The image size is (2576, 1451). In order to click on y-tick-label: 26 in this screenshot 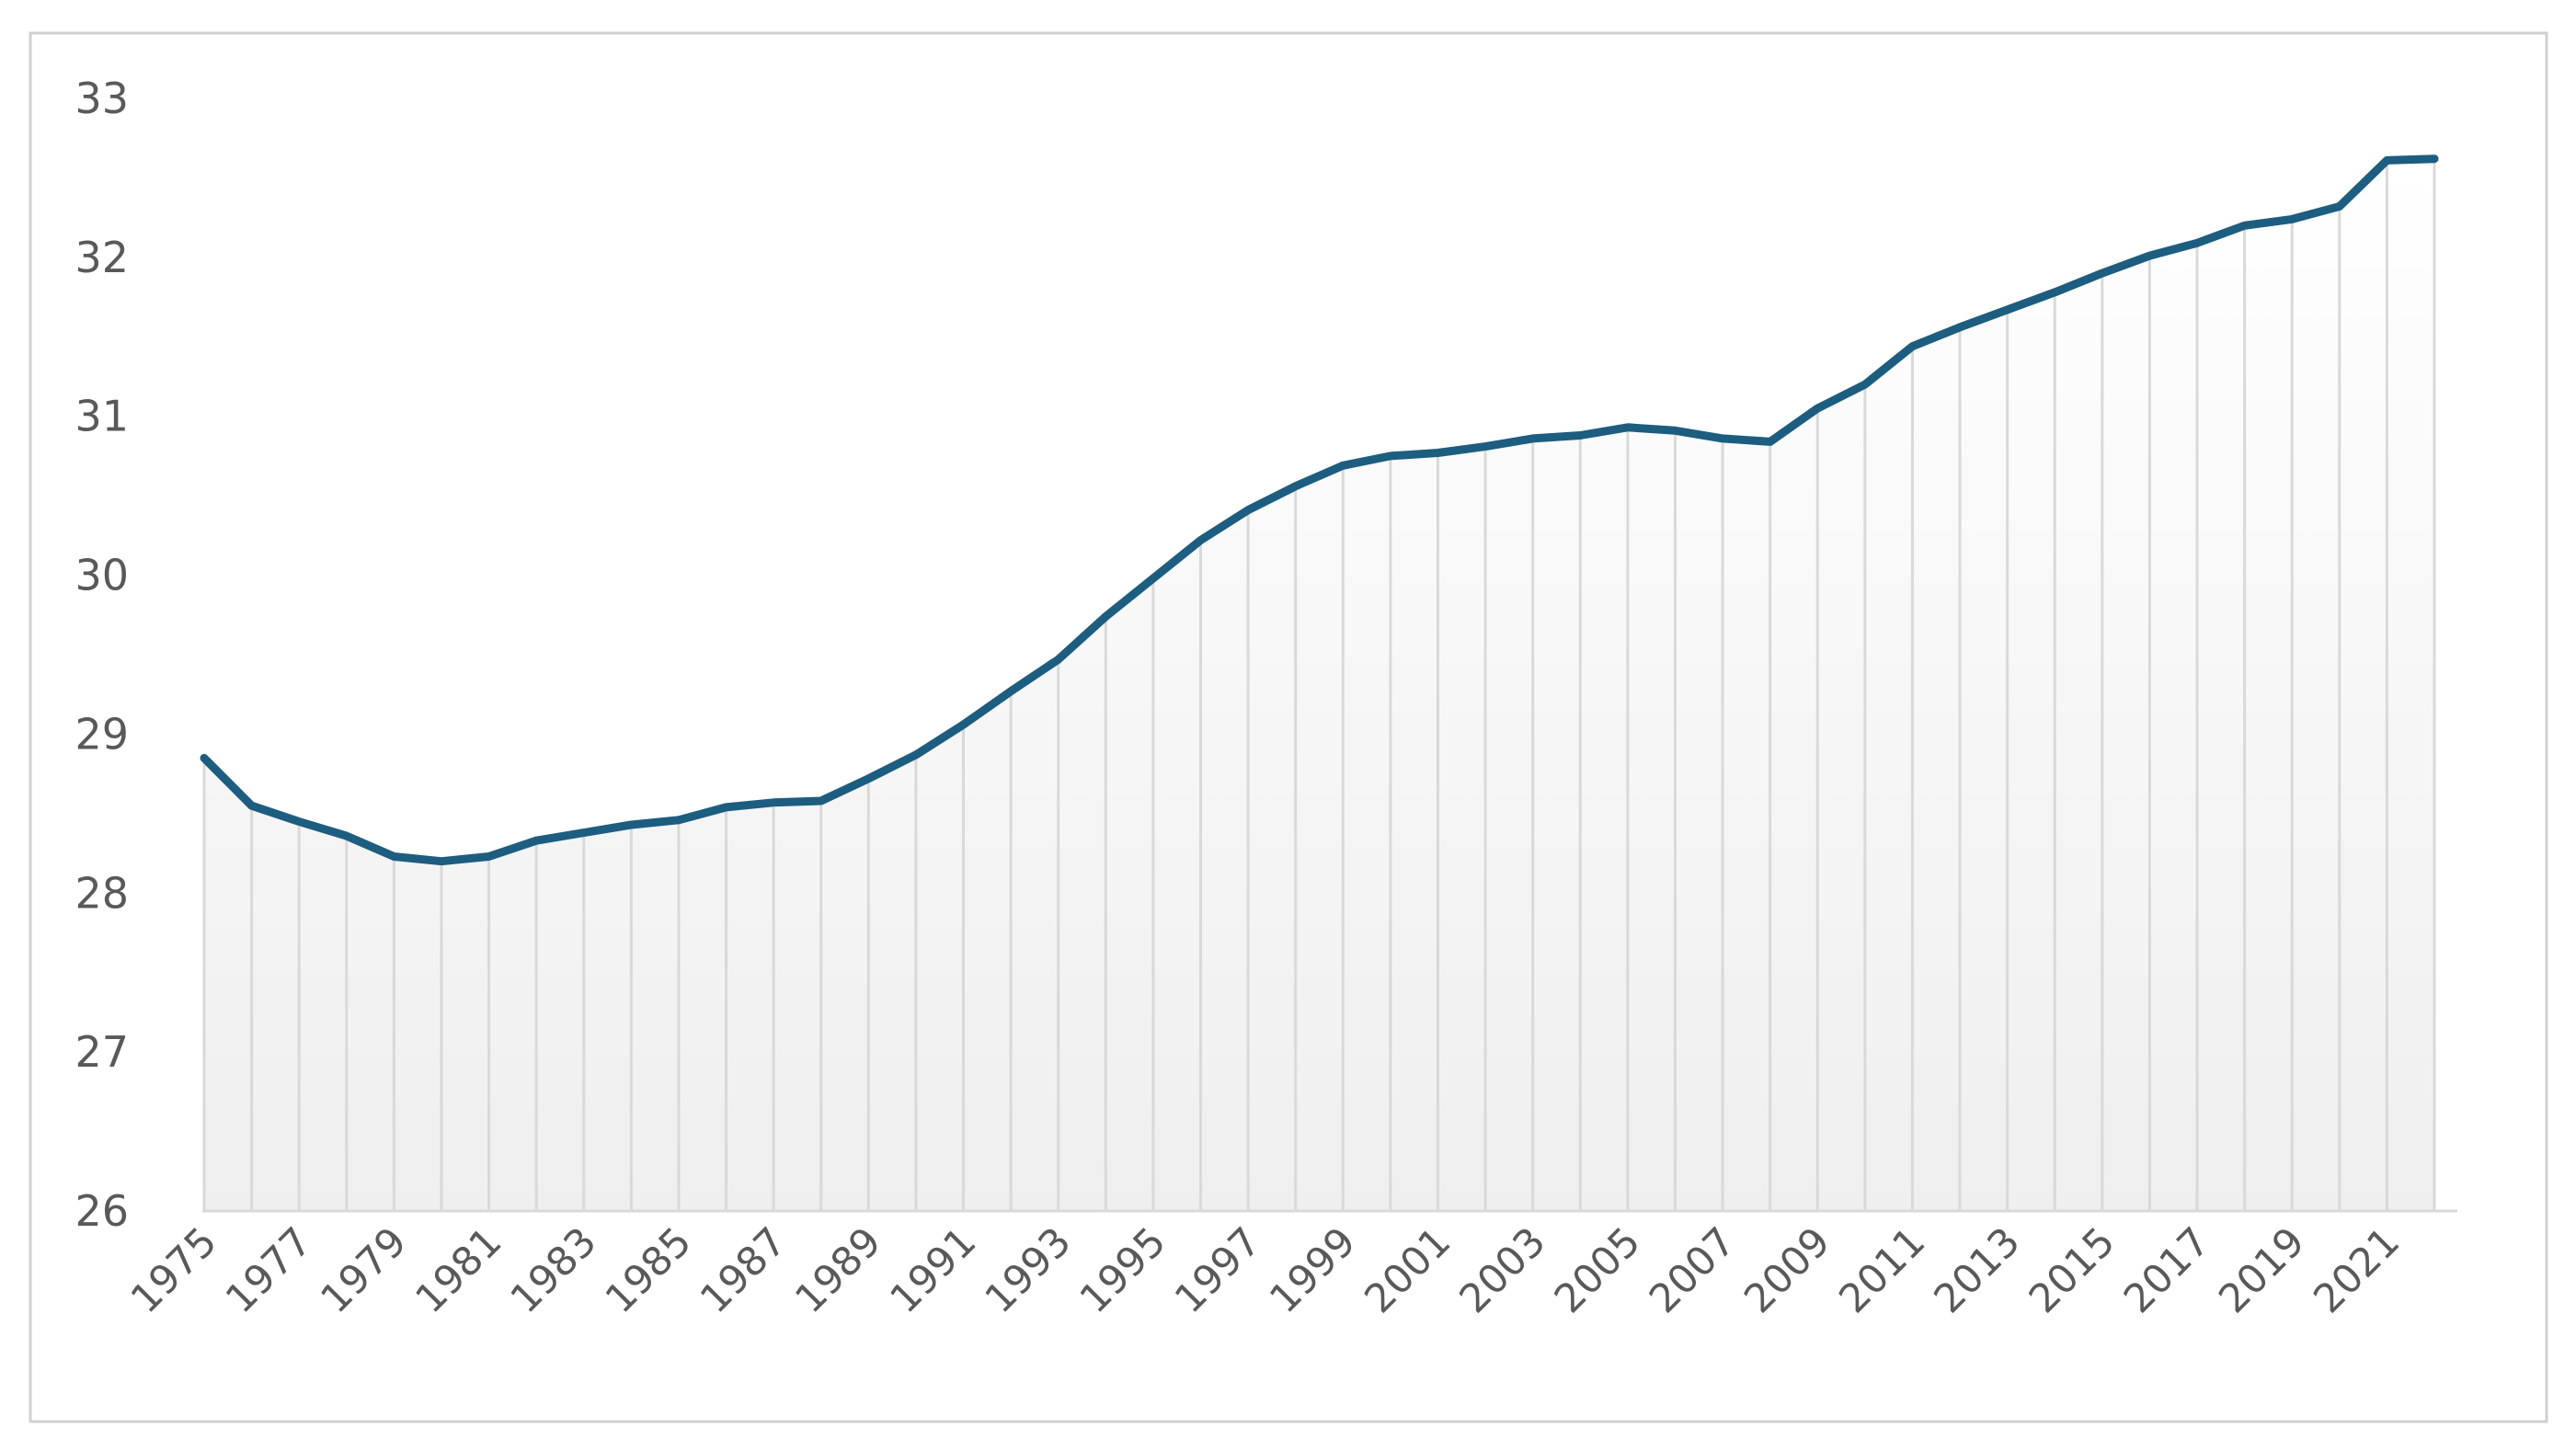, I will do `click(101, 1211)`.